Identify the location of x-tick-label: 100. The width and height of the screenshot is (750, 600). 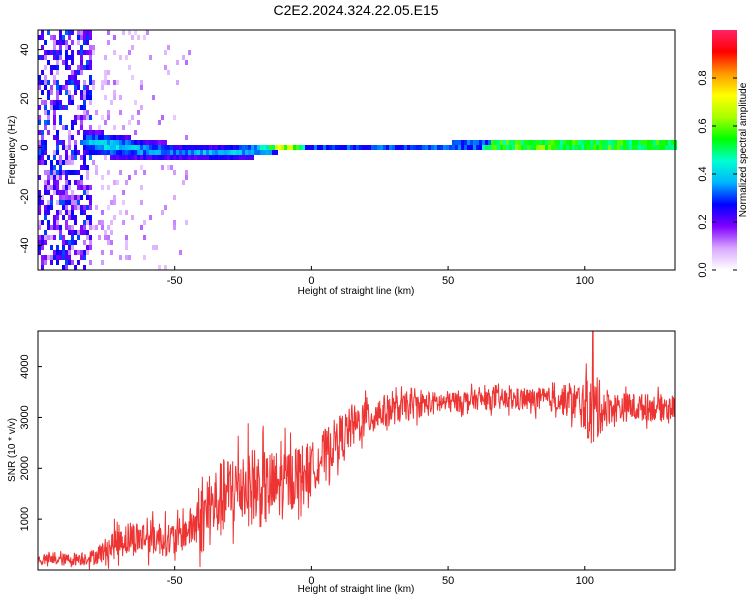
(585, 281).